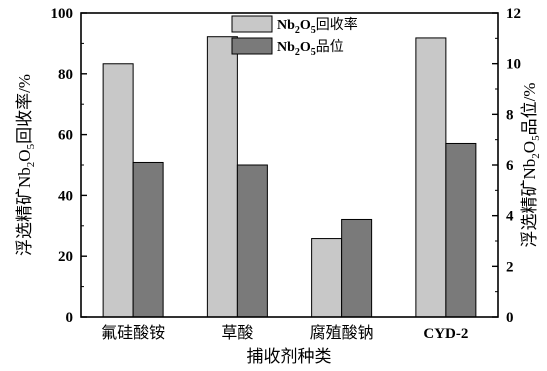  What do you see at coordinates (65, 257) in the screenshot?
I see `left-tick-label: 20` at bounding box center [65, 257].